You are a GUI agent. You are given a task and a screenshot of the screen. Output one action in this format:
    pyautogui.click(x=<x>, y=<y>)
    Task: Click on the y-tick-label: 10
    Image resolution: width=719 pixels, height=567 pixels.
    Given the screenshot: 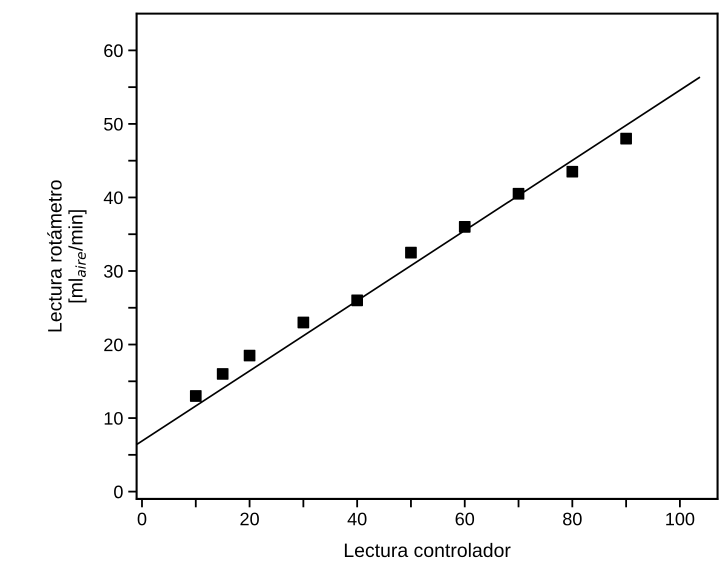 What is the action you would take?
    pyautogui.click(x=113, y=418)
    